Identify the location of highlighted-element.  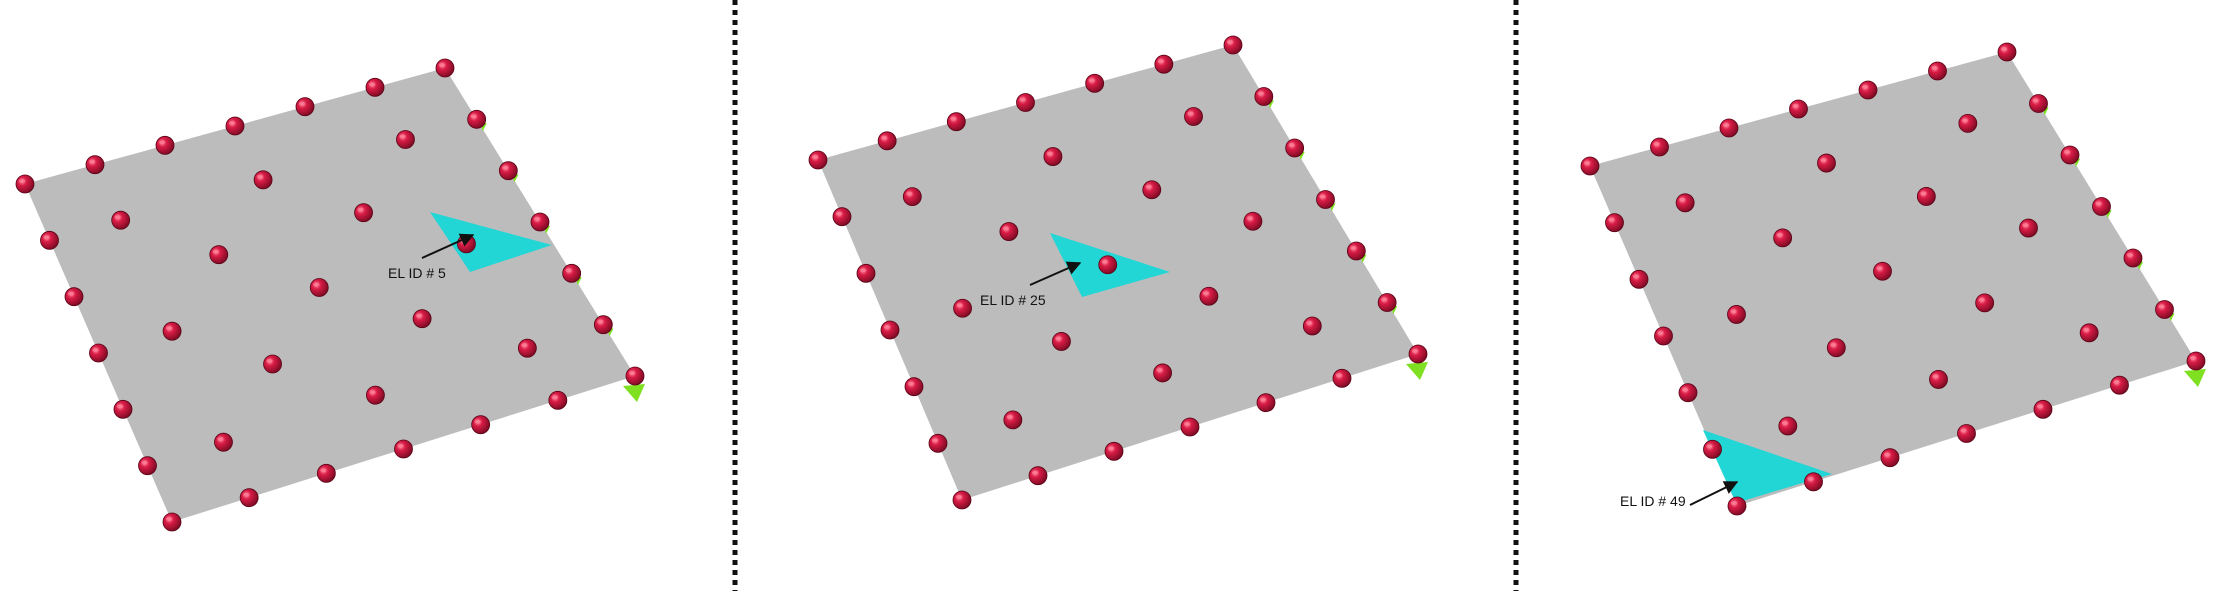
(491, 242).